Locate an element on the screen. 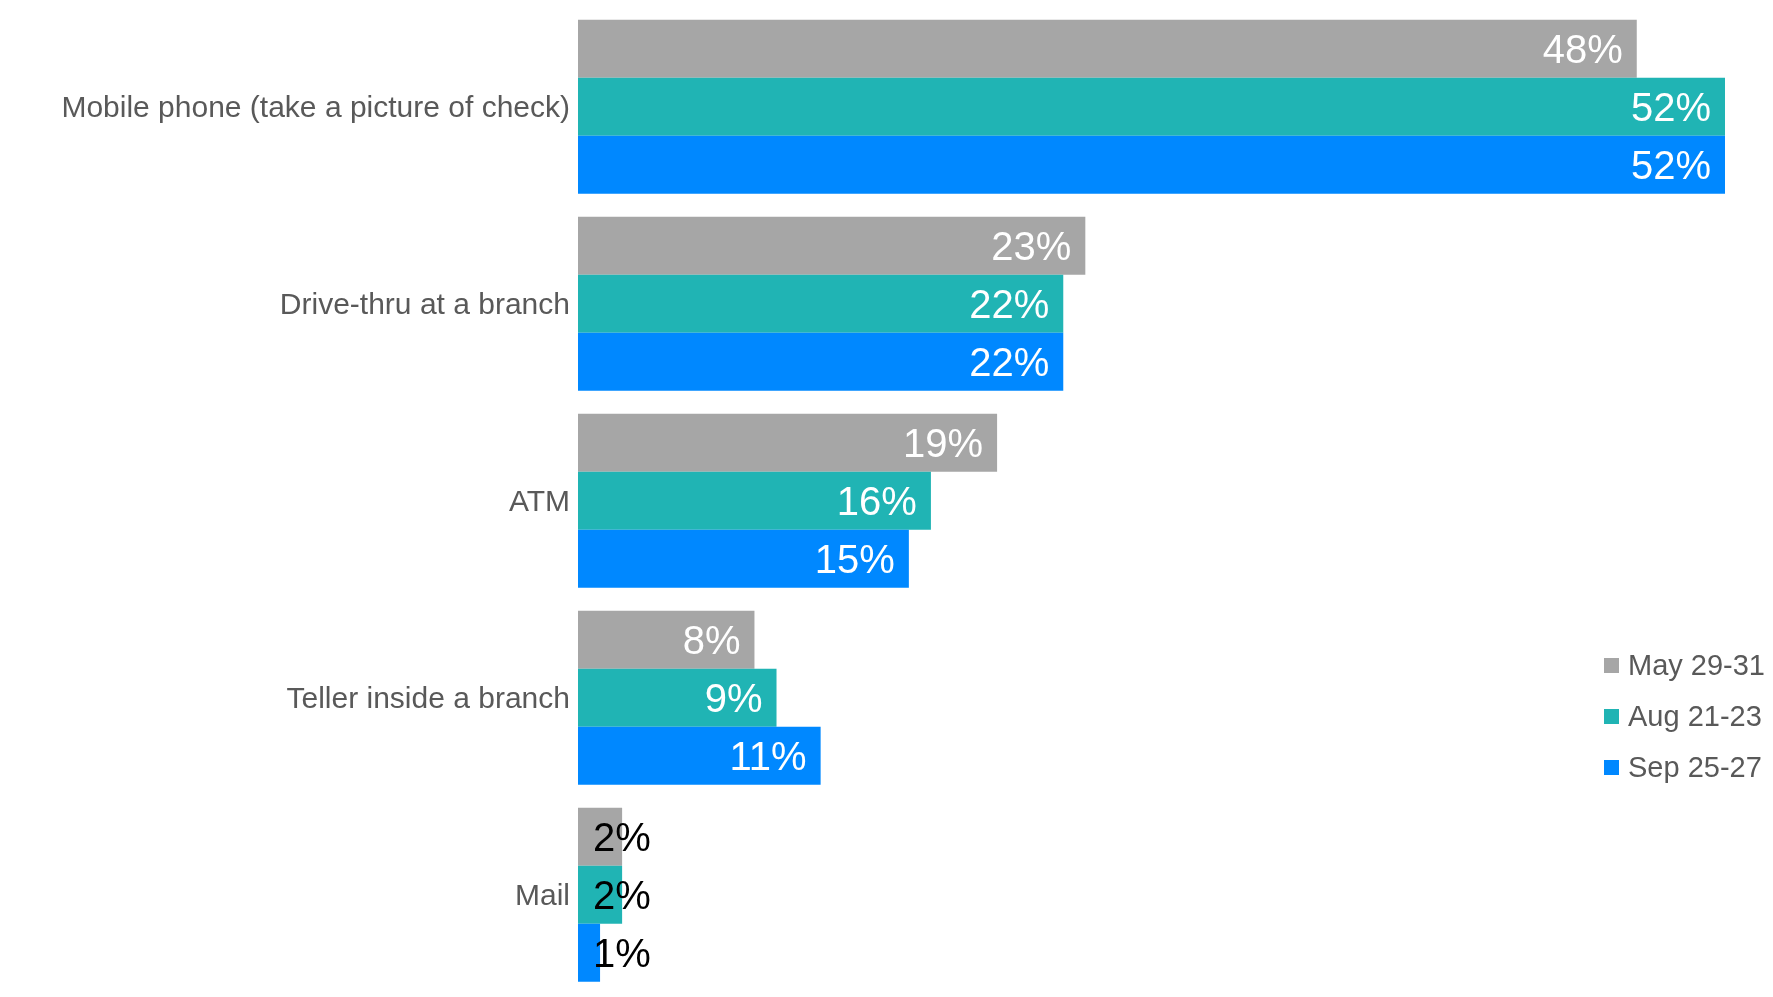 Image resolution: width=1773 pixels, height=997 pixels. y-tick-label: Mail is located at coordinates (542, 895).